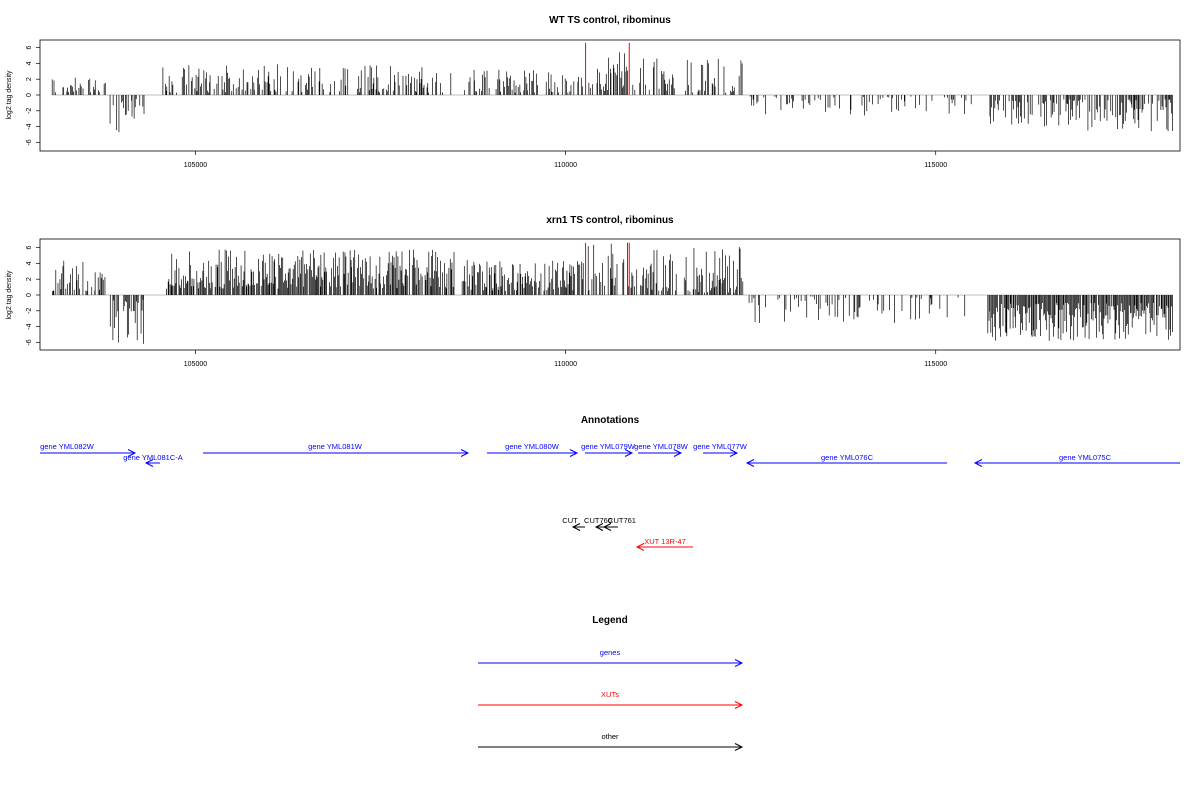 This screenshot has height=800, width=1200. Describe the element at coordinates (9, 95) in the screenshot. I see `panel-wt-ylabel: log2 tag density` at that location.